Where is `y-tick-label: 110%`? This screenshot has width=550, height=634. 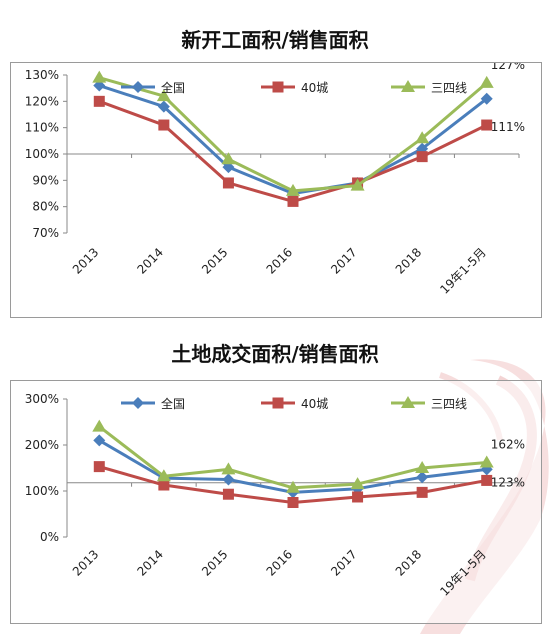 y-tick-label: 110% is located at coordinates (42, 128).